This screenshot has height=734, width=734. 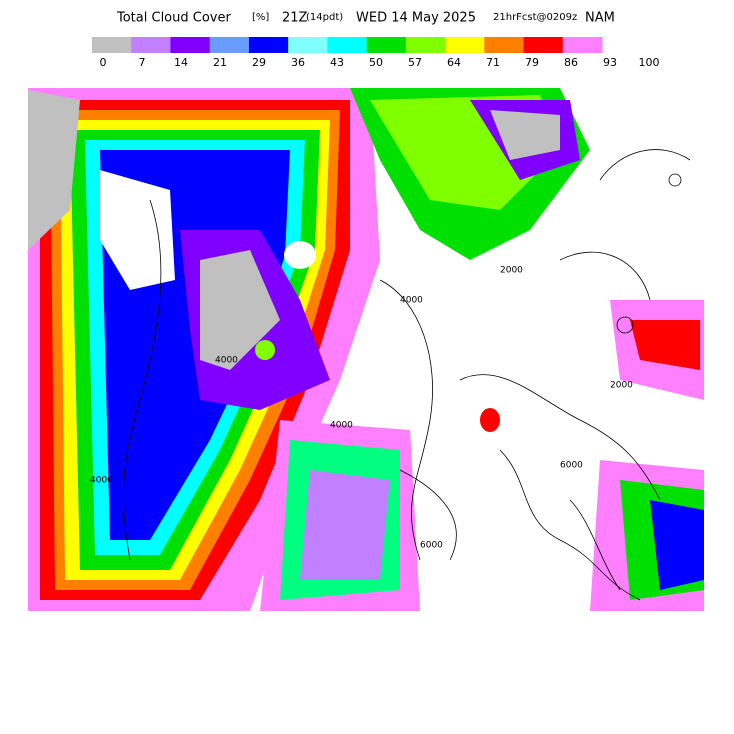 I want to click on local-time: (14pdt), so click(x=324, y=17).